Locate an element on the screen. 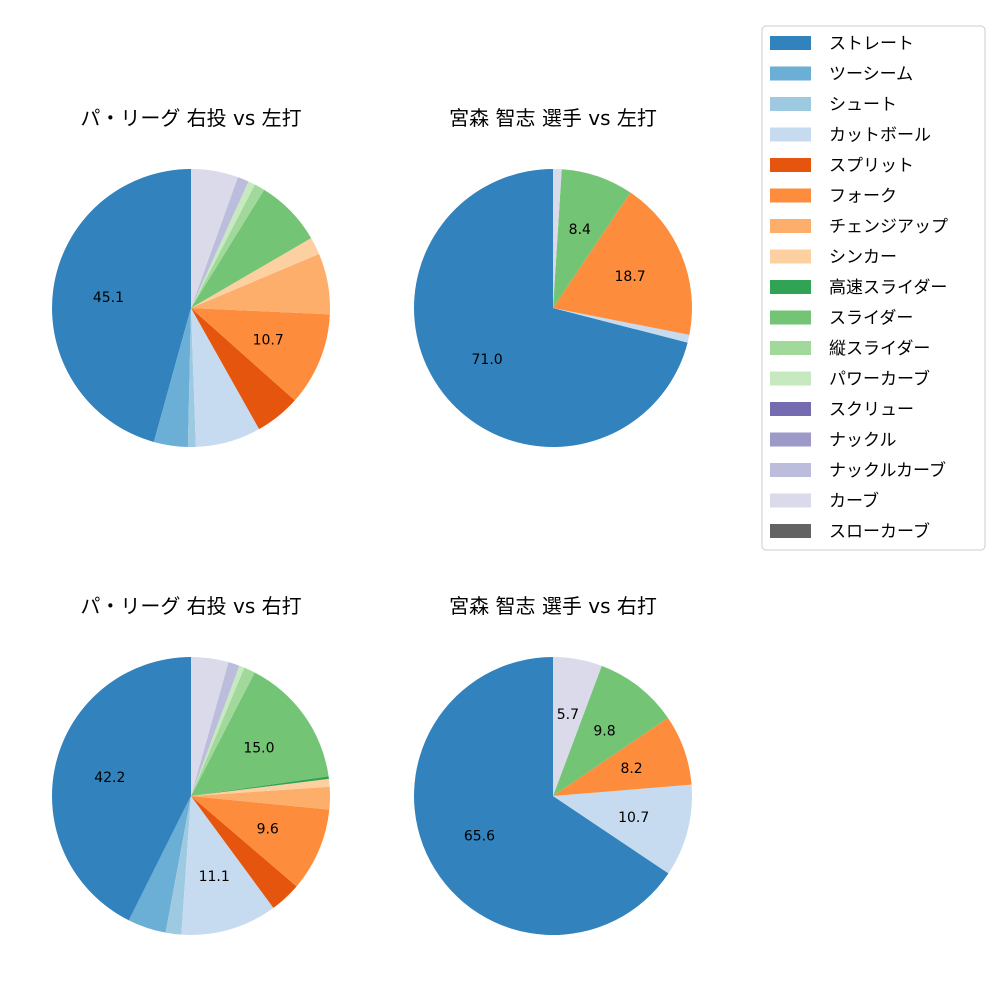 This screenshot has height=1000, width=1000. pie-slice-2-カーブ is located at coordinates (557, 238).